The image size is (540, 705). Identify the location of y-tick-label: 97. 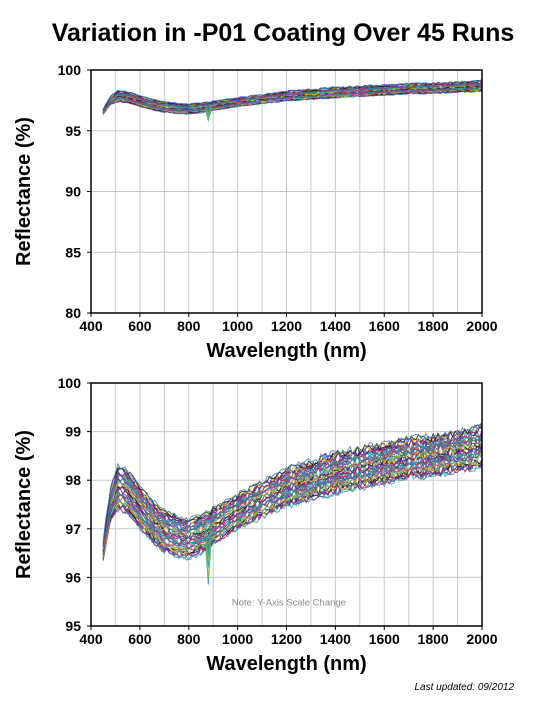
(73, 529).